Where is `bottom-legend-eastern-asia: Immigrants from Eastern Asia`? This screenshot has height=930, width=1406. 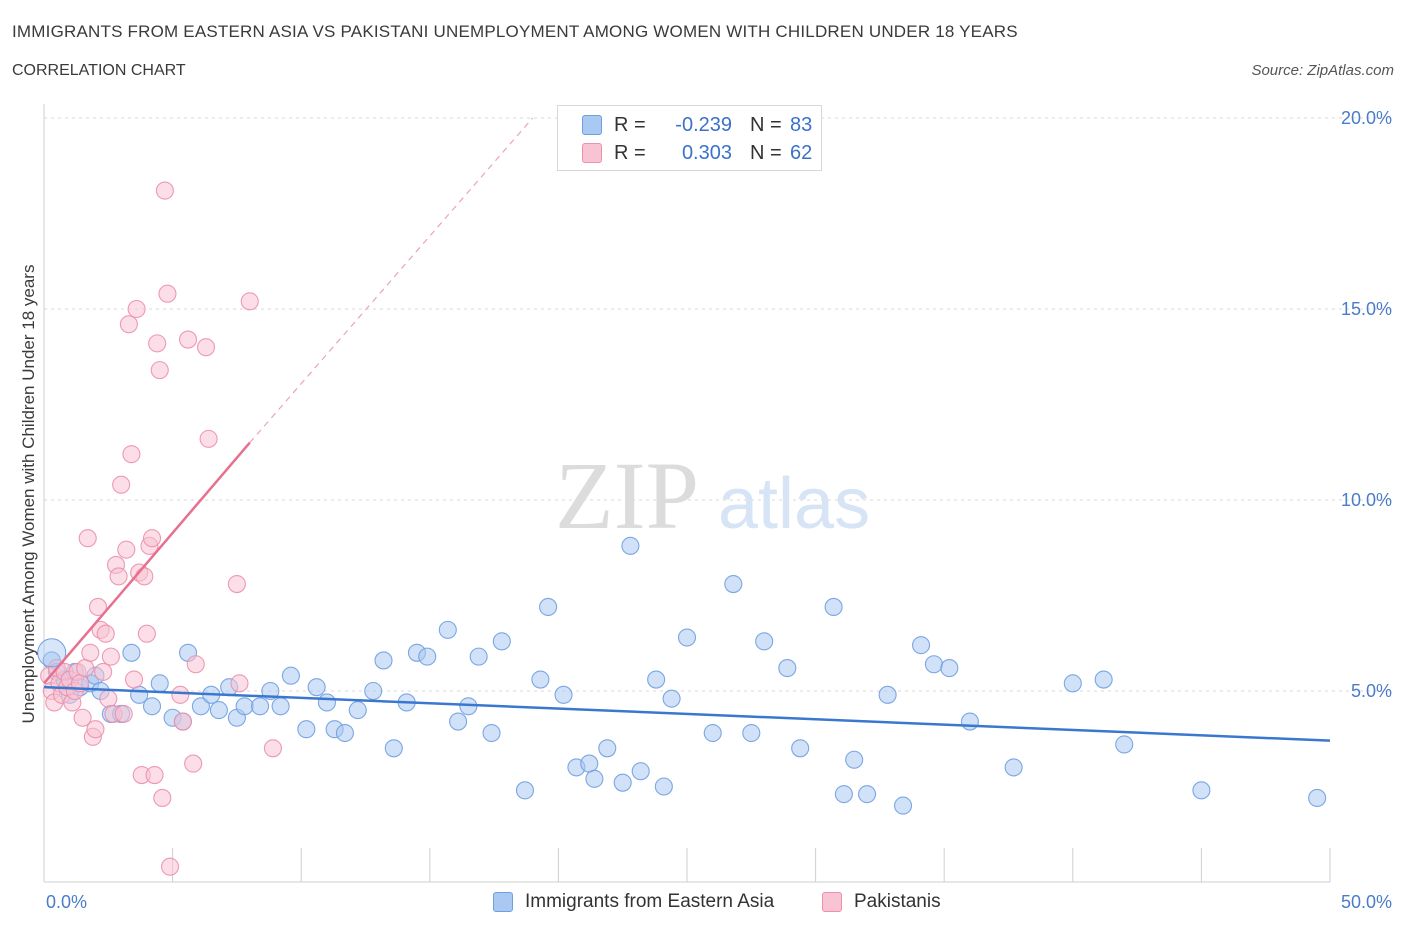
bottom-legend-eastern-asia: Immigrants from Eastern Asia is located at coordinates (633, 902).